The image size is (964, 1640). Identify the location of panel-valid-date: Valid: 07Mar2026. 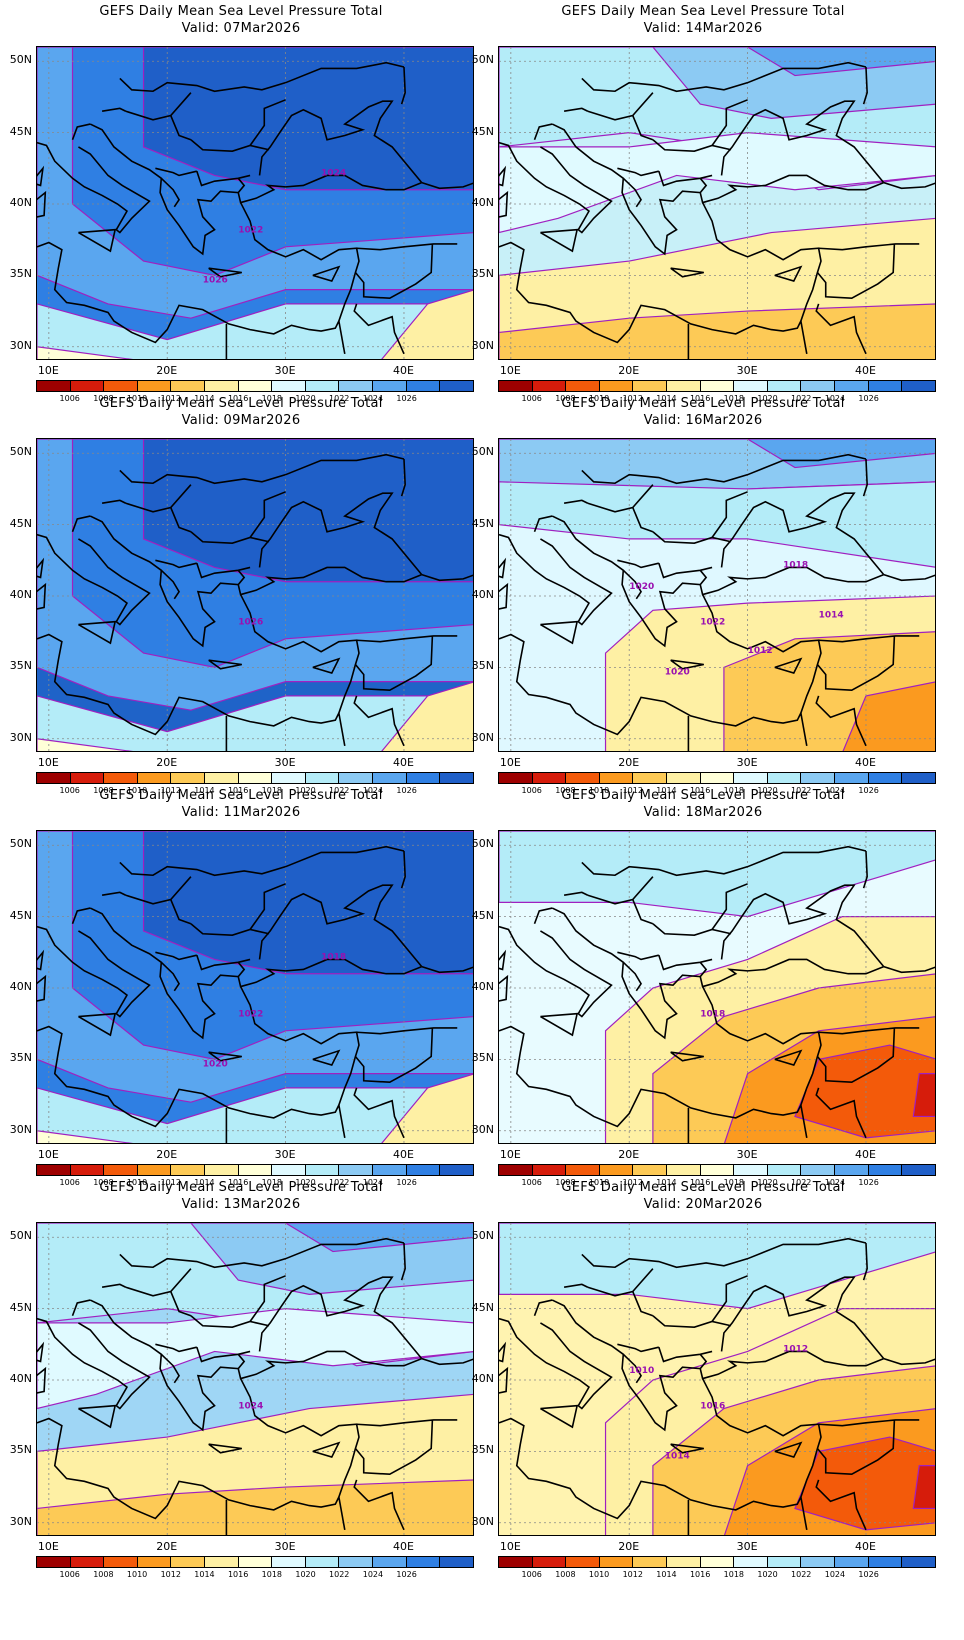
(241, 28).